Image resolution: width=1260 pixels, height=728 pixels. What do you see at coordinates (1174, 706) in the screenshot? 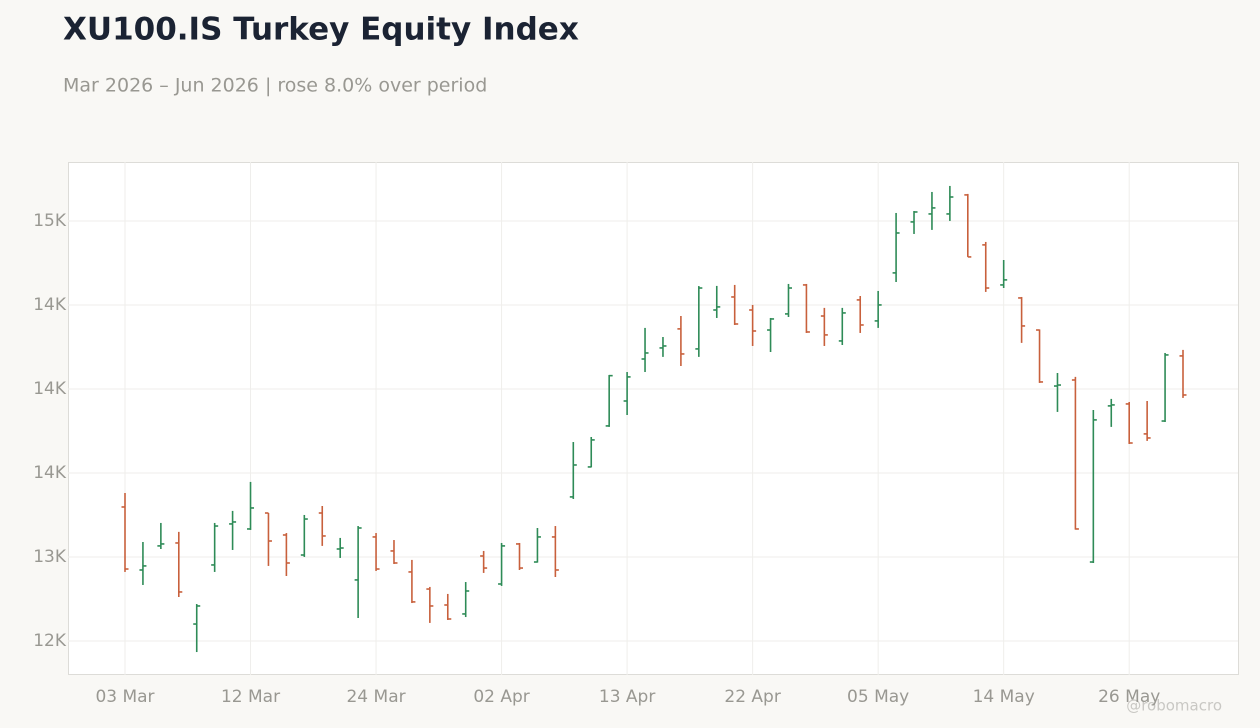
I see `source: @robomacro` at bounding box center [1174, 706].